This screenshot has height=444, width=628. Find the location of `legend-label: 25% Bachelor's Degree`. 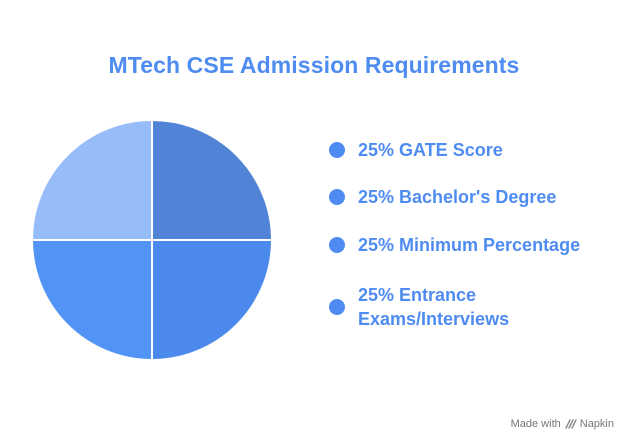

legend-label: 25% Bachelor's Degree is located at coordinates (457, 197).